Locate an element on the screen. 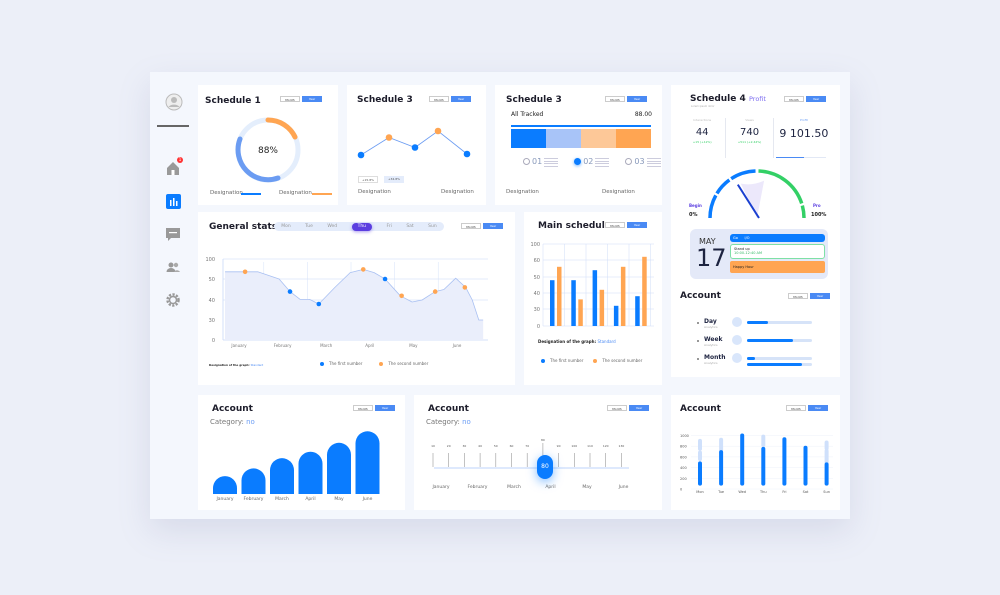  stat-label: Views is located at coordinates (749, 120).